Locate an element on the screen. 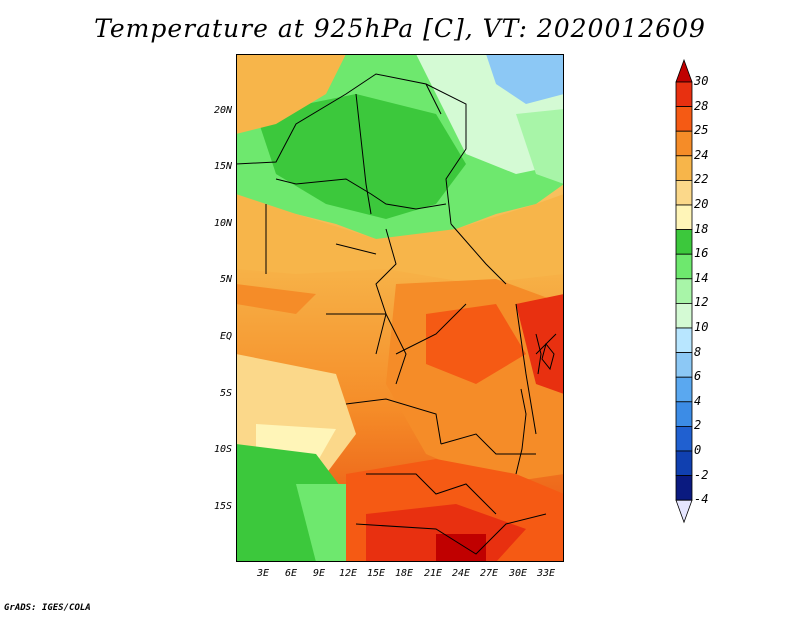 This screenshot has height=618, width=800. colorbar-label: 6 is located at coordinates (698, 376).